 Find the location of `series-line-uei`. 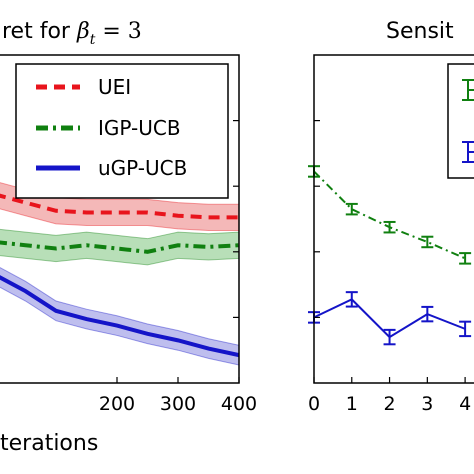

series-line-uei is located at coordinates (119, 206).